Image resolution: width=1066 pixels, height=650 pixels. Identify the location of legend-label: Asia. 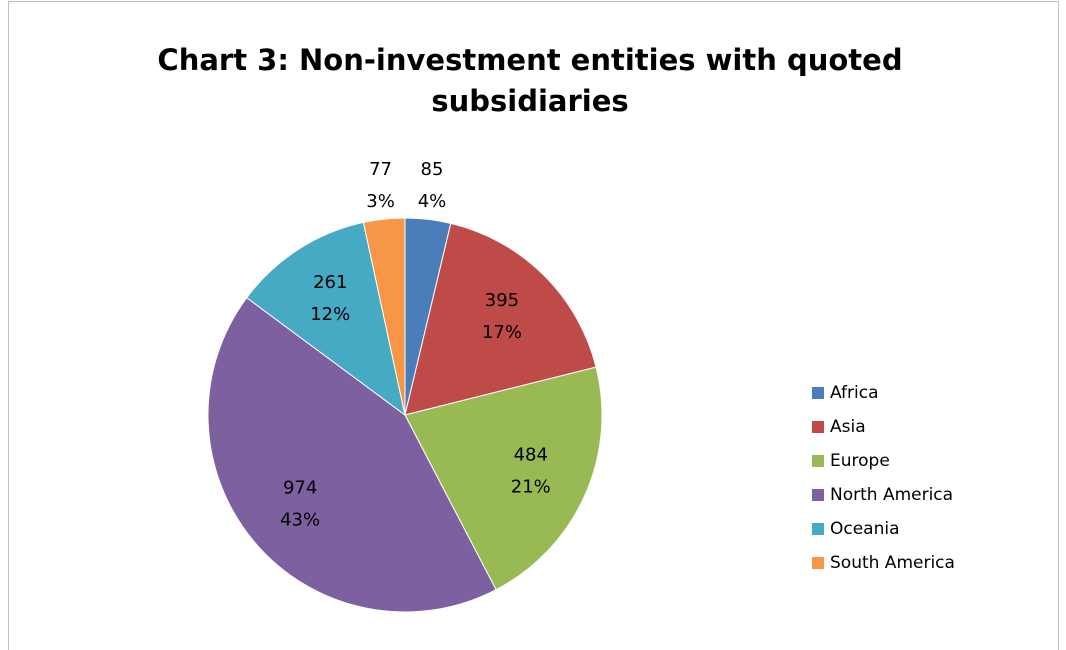
(848, 427).